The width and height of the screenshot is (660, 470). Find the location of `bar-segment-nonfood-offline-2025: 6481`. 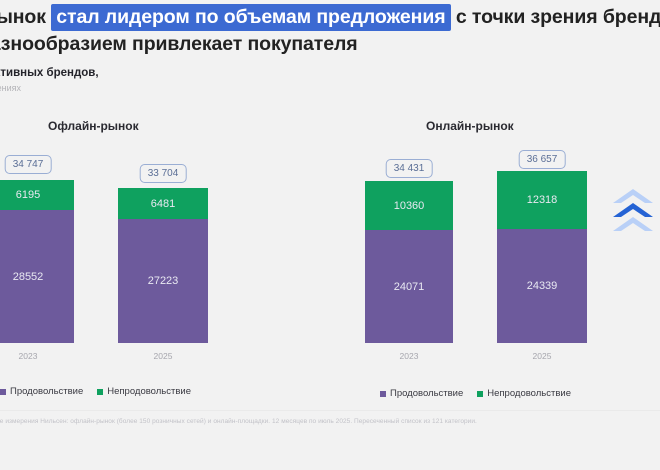

bar-segment-nonfood-offline-2025: 6481 is located at coordinates (163, 203).